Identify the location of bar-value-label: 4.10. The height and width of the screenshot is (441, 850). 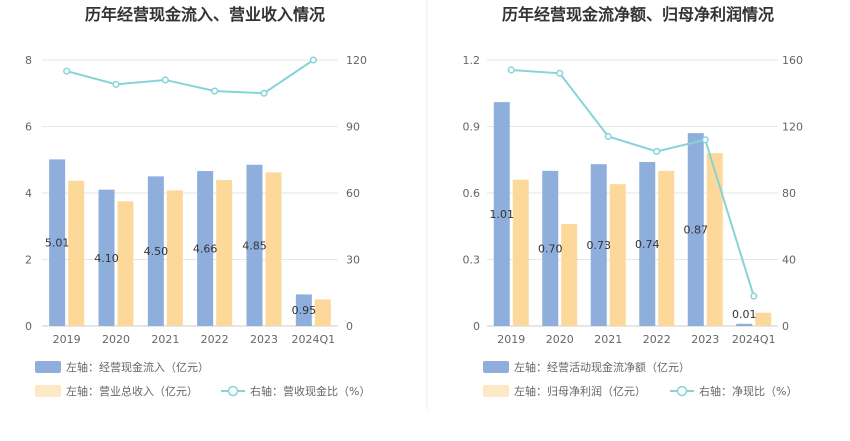
(106, 258).